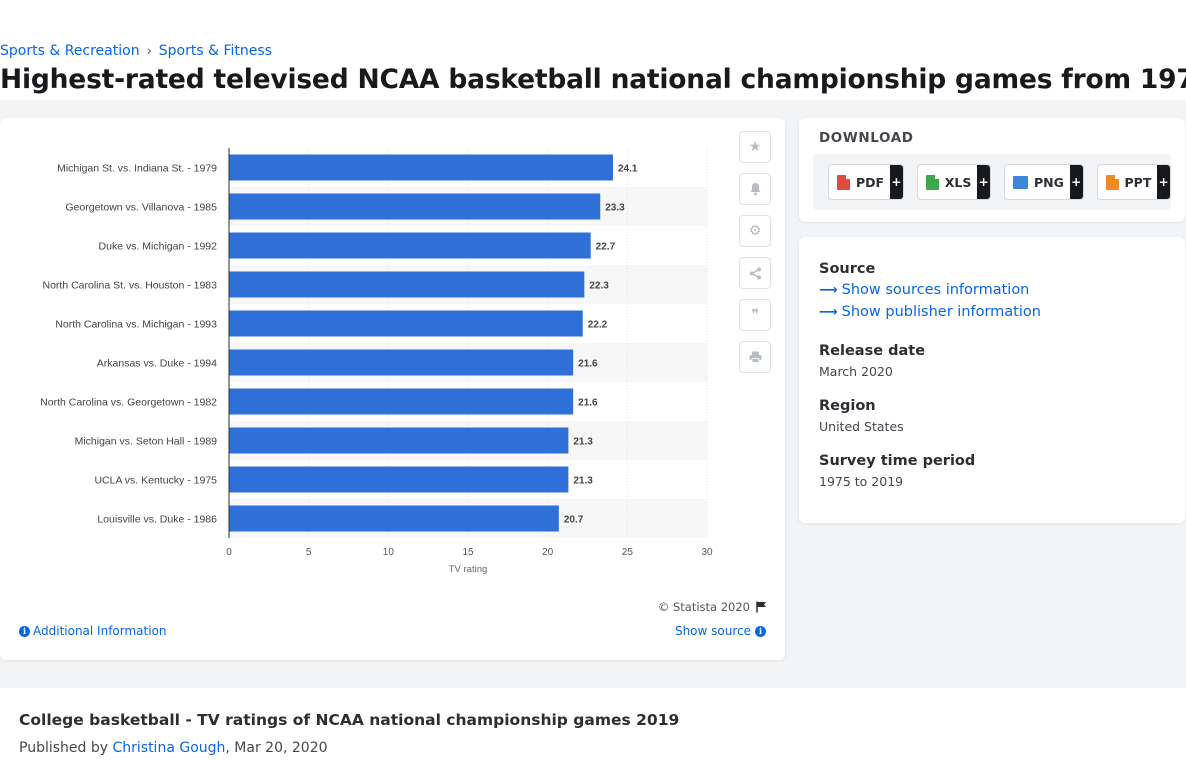  Describe the element at coordinates (941, 312) in the screenshot. I see `show-publisher-label: Show publisher information` at that location.